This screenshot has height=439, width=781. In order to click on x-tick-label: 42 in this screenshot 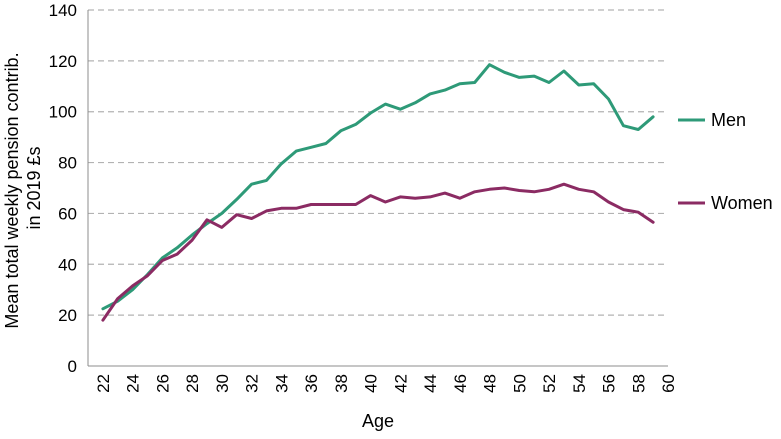, I will do `click(400, 383)`.